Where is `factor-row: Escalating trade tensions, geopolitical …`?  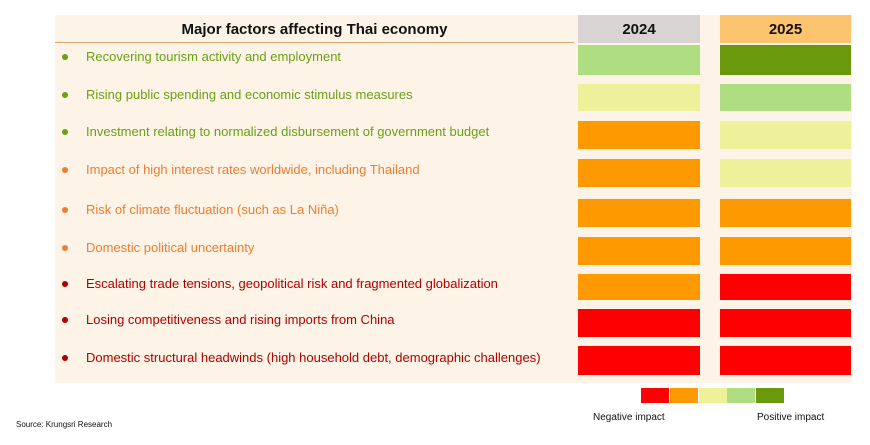
factor-row: Escalating trade tensions, geopolitical … is located at coordinates (315, 284).